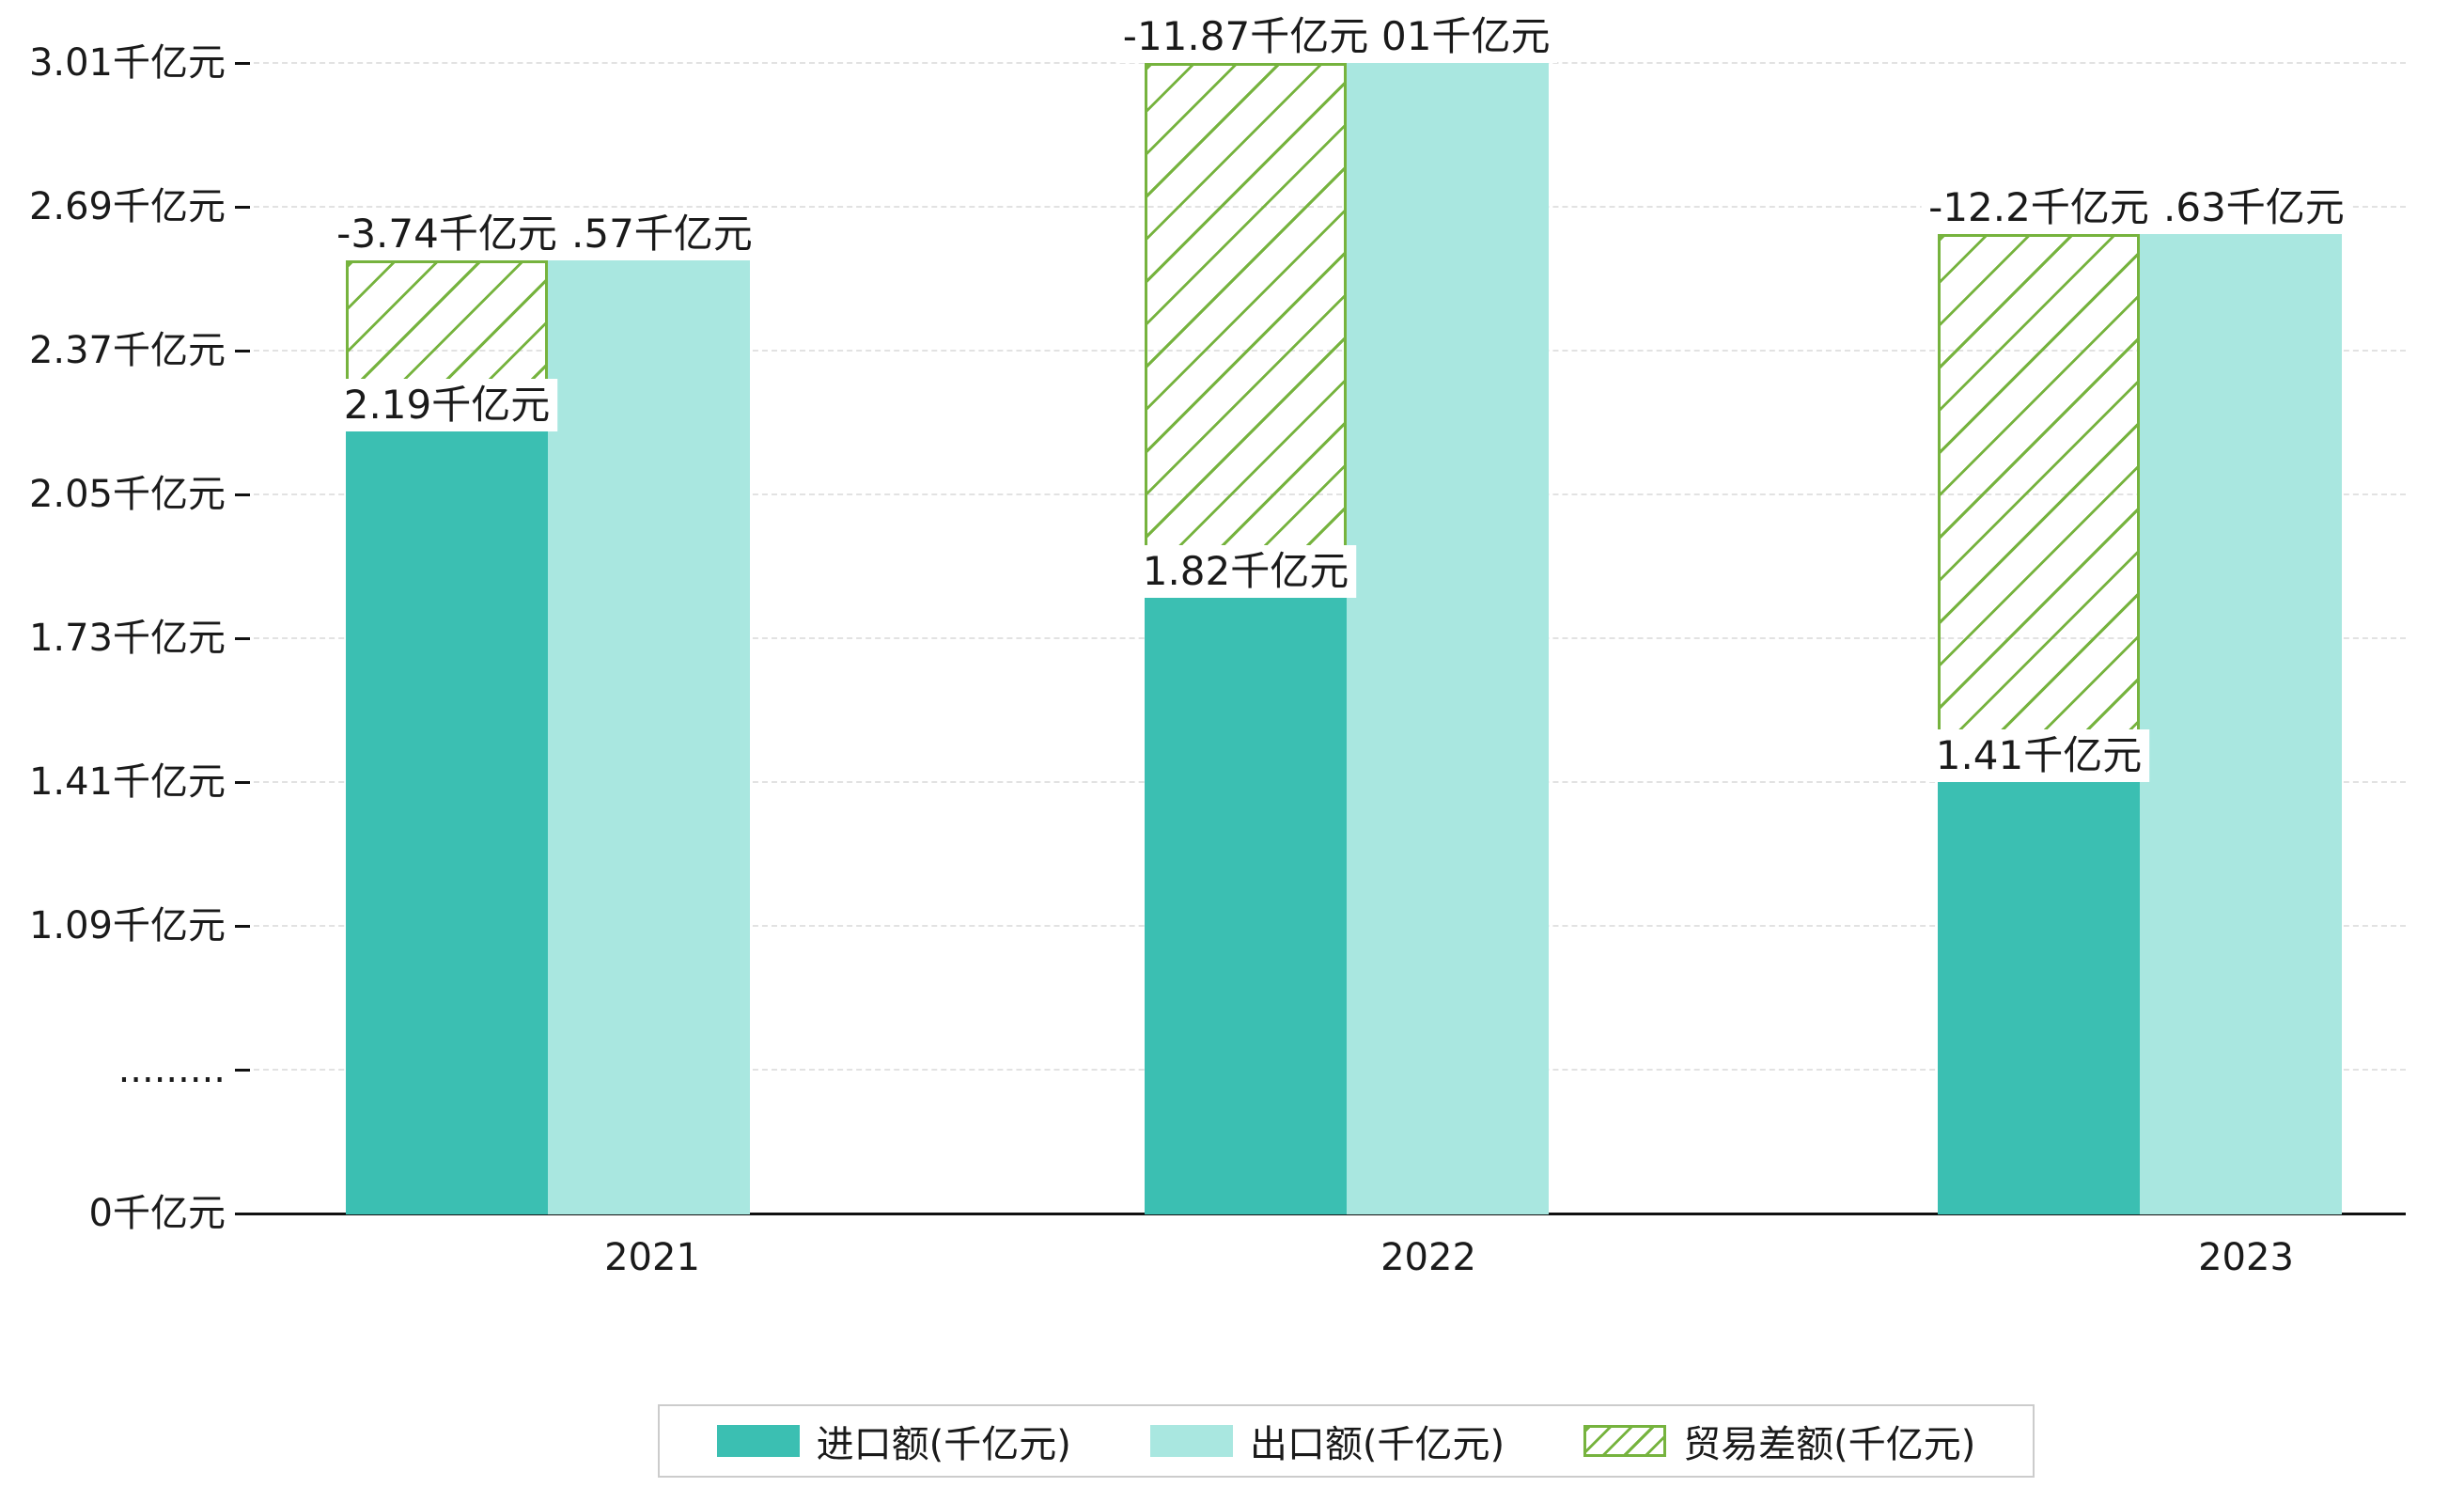 This screenshot has height=1503, width=2464. I want to click on legend-label-trade-balance: 贸易差额(千亿元), so click(1829, 1444).